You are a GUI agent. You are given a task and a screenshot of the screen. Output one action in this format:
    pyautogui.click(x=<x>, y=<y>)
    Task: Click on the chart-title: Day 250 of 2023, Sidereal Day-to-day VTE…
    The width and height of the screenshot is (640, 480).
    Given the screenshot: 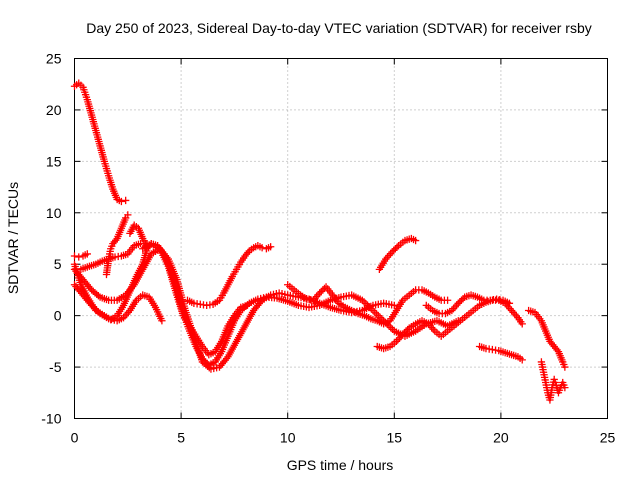 What is the action you would take?
    pyautogui.click(x=339, y=28)
    